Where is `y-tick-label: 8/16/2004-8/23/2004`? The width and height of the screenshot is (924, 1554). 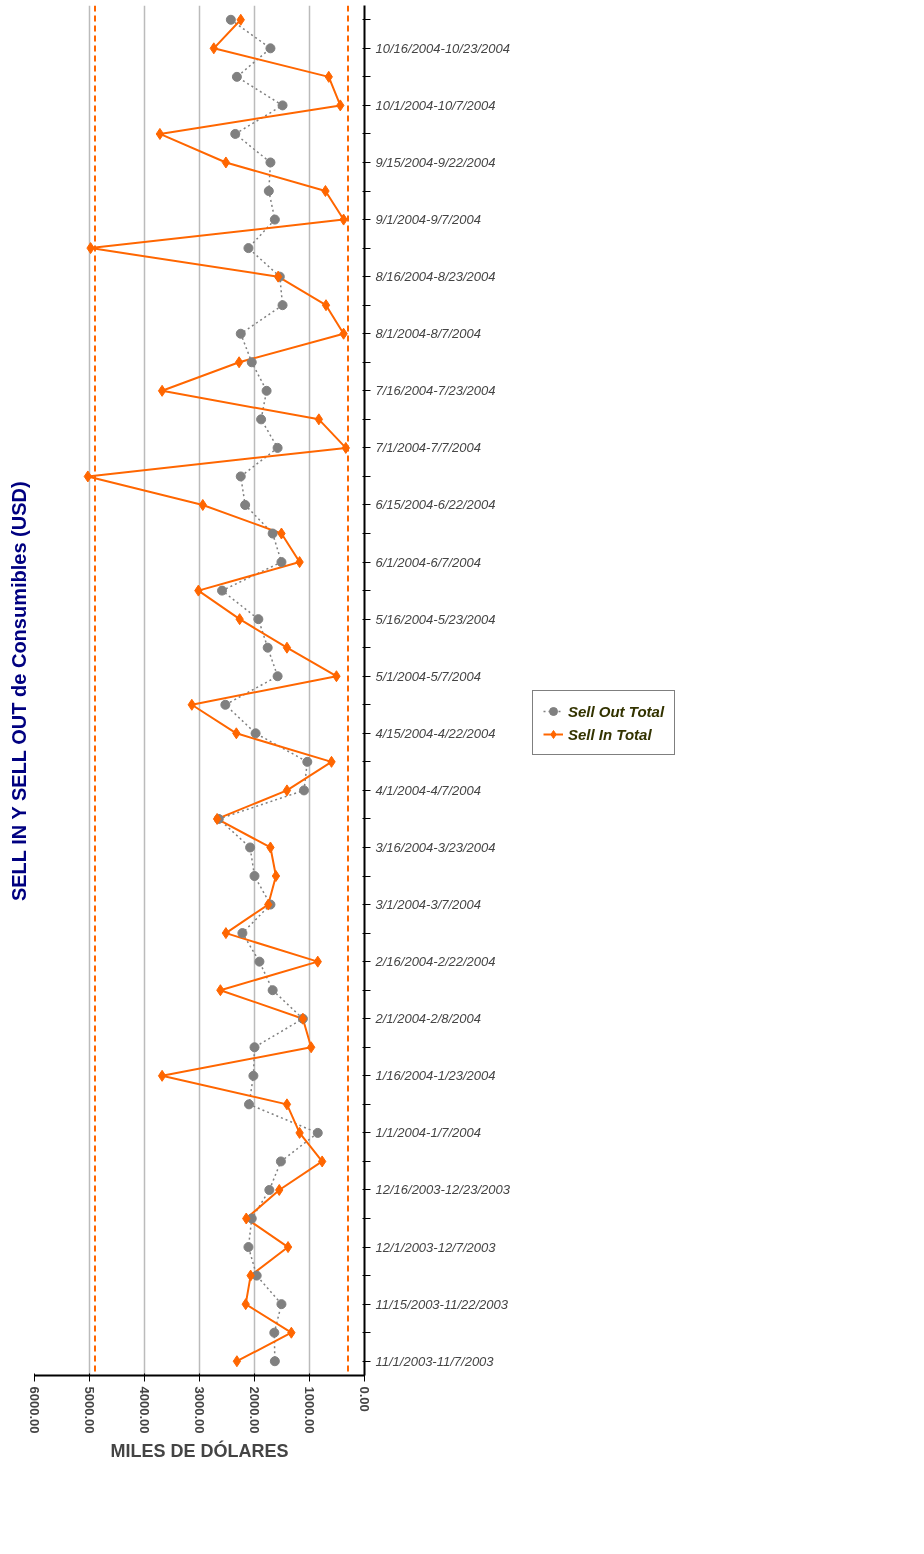
y-tick-label: 8/16/2004-8/23/2004 is located at coordinates (435, 277).